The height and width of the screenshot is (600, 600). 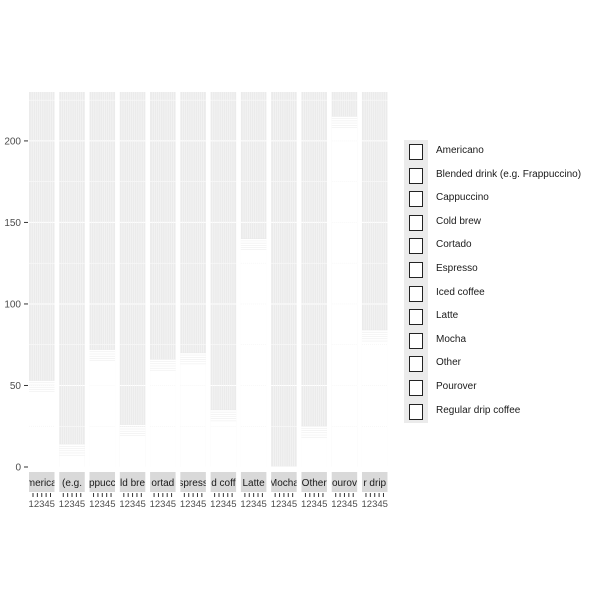 I want to click on facet-strip-label: ortad, so click(x=162, y=483).